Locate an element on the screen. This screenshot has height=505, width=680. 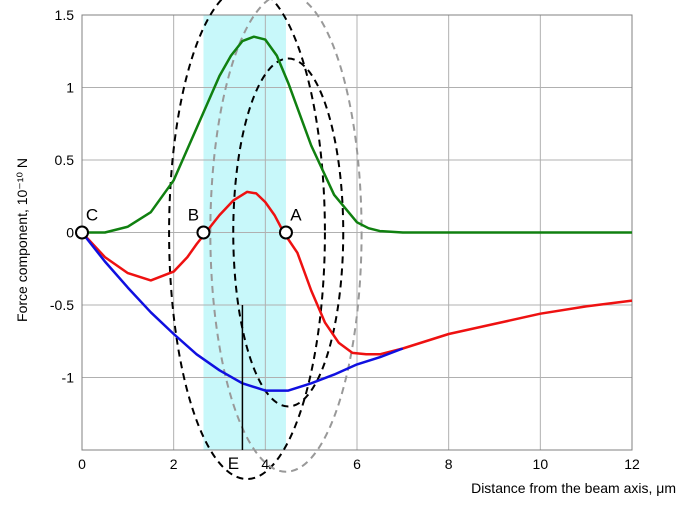
y-tick-label: -0.5 is located at coordinates (62, 305).